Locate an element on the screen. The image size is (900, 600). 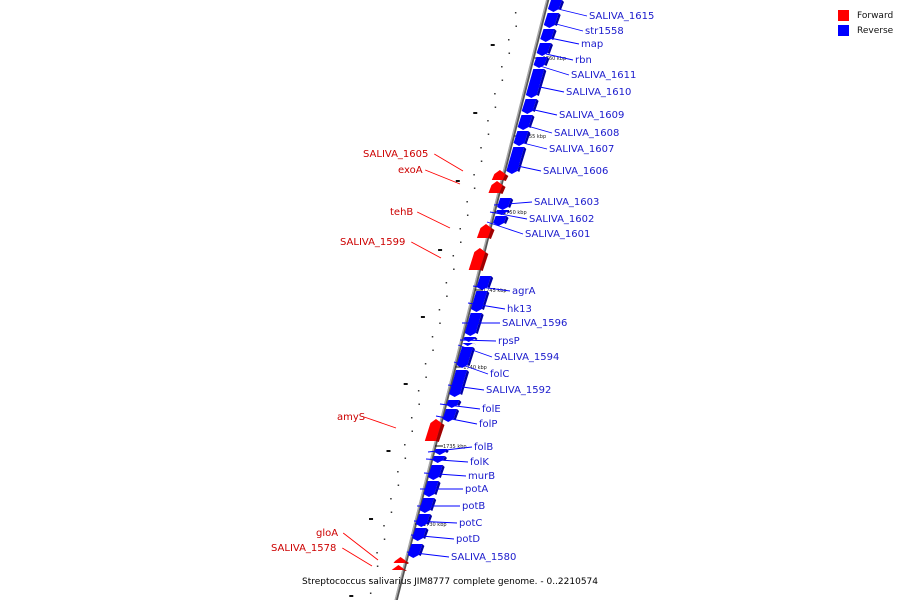
gene-label: SALIVA_1580 is located at coordinates (483, 557).